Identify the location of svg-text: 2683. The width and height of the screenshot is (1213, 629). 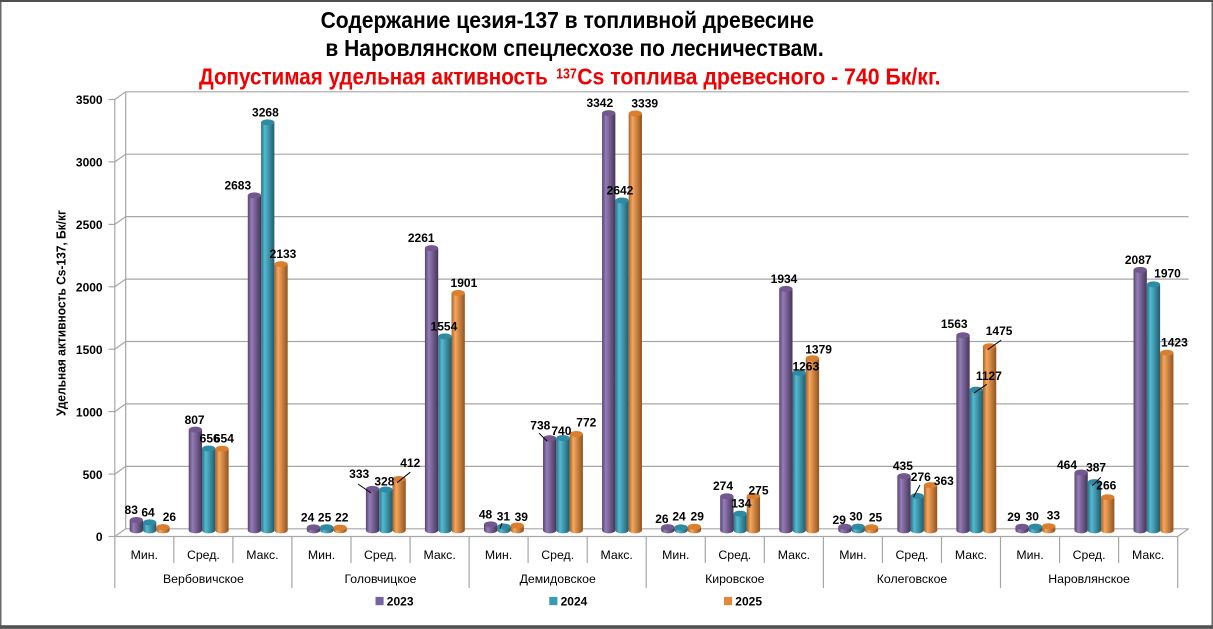
(237, 185).